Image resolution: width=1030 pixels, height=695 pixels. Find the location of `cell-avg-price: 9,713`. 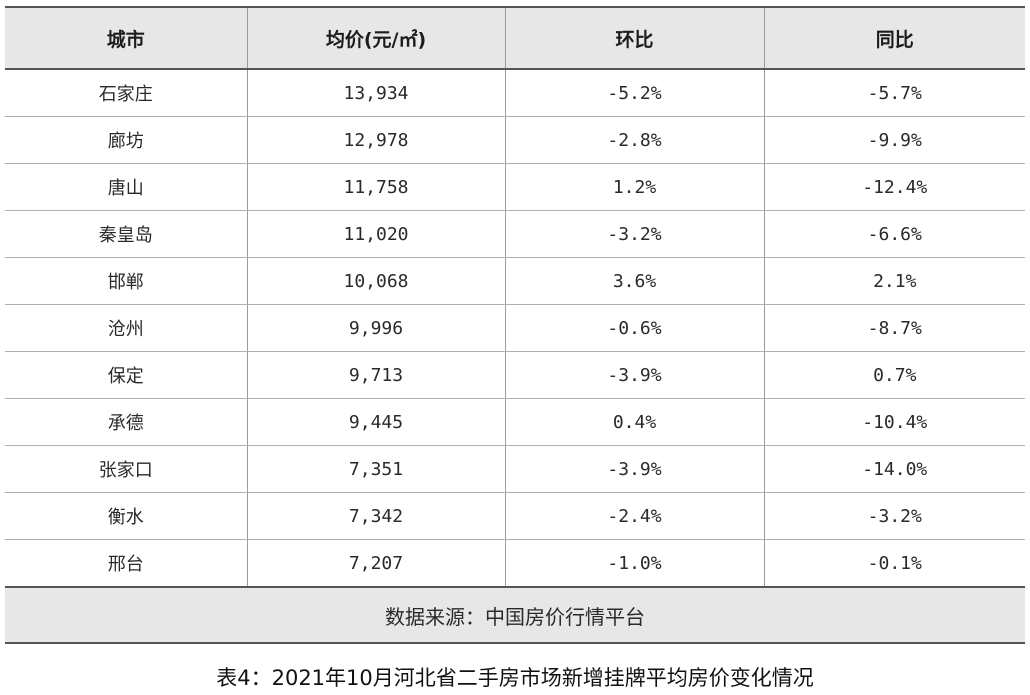

cell-avg-price: 9,713 is located at coordinates (375, 375).